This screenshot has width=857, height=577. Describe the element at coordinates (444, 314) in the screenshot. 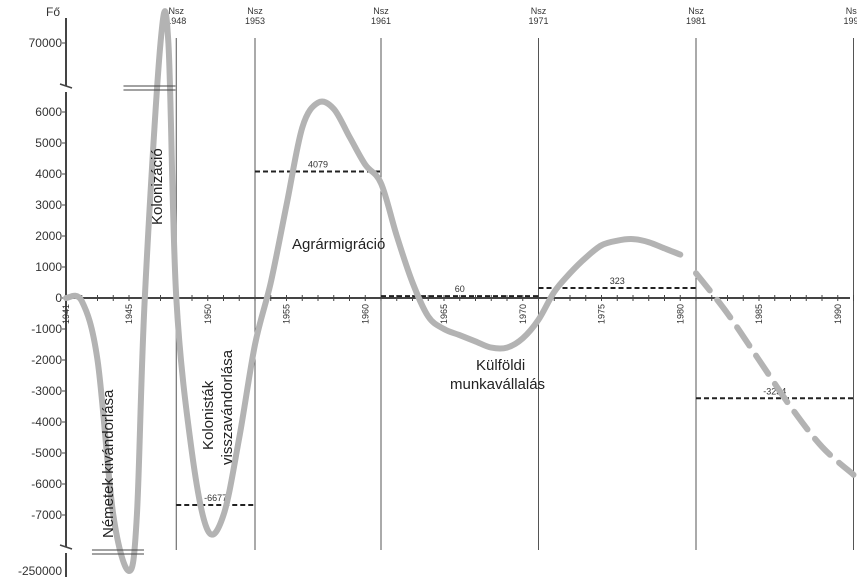

I see `x-tick-5: 1965` at that location.